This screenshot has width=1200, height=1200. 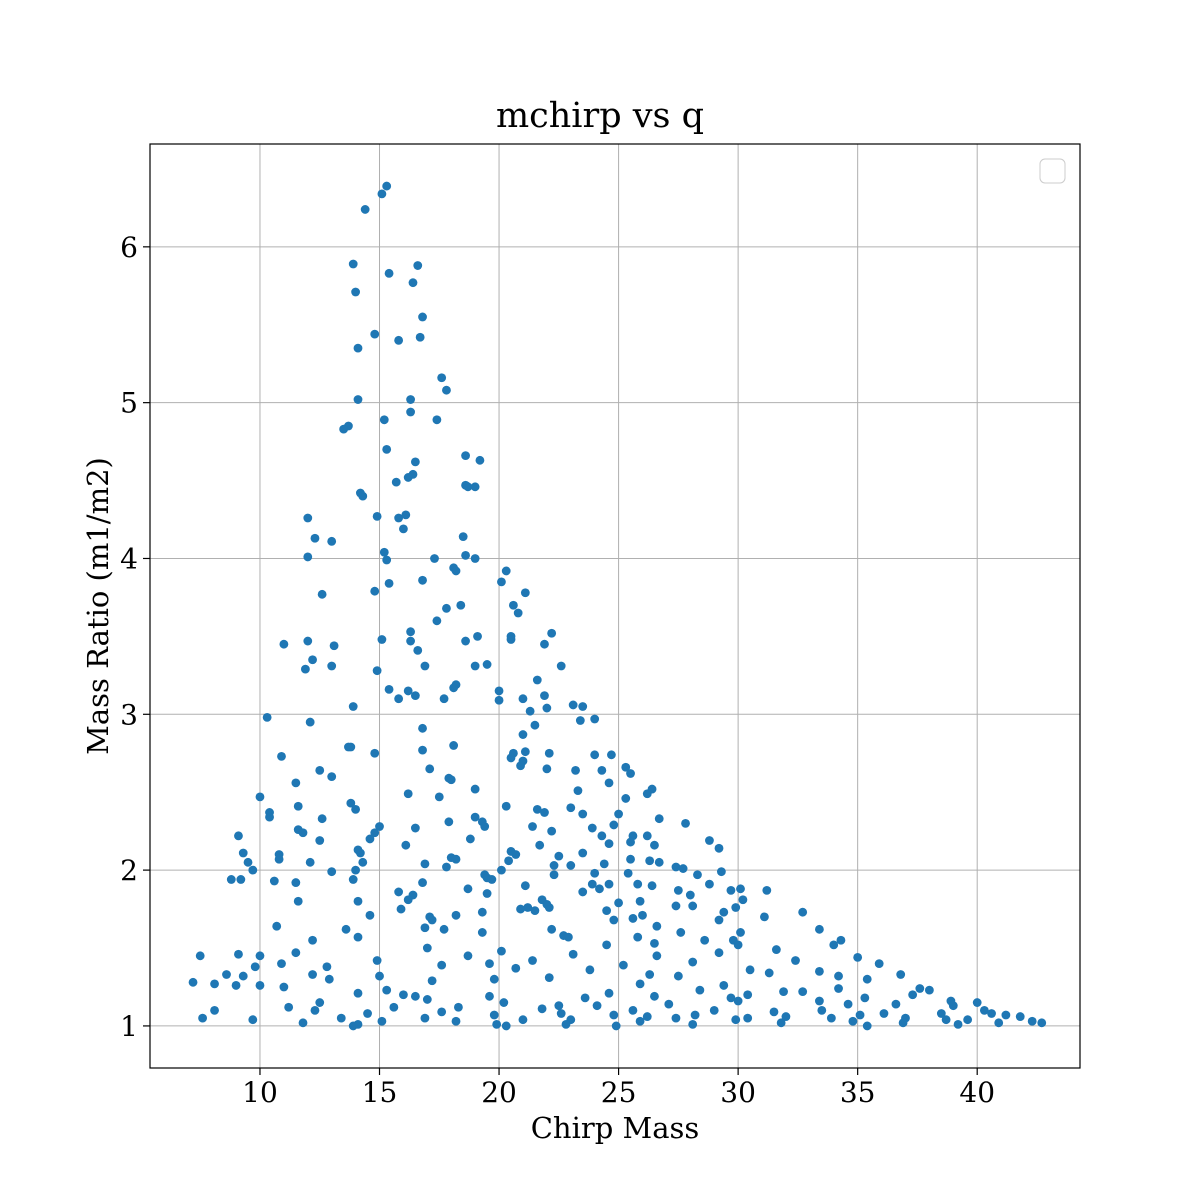 I want to click on chart-title: mchirp vs q, so click(x=600, y=116).